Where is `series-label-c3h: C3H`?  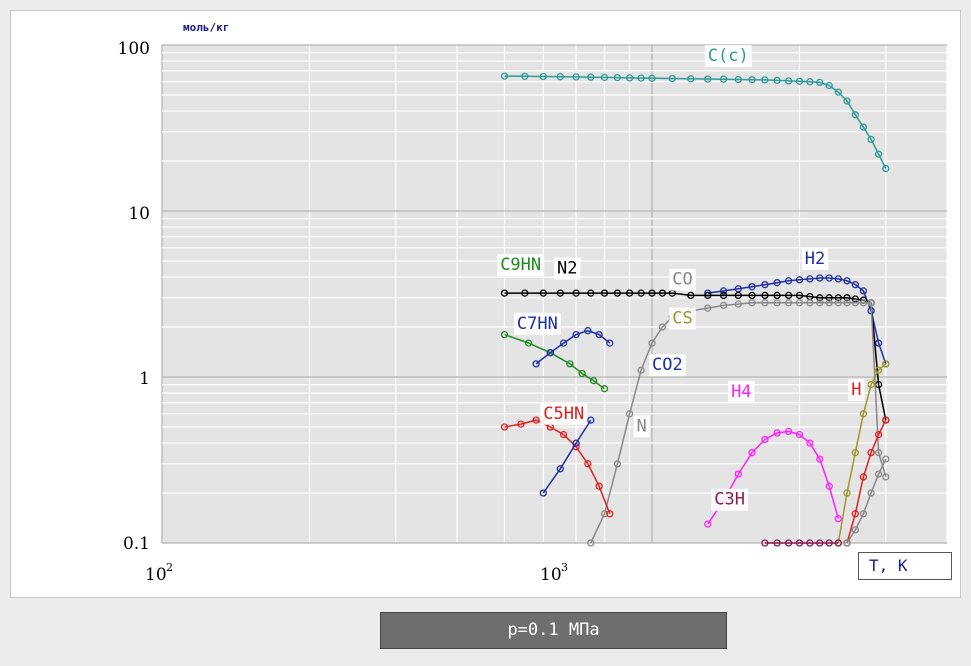 series-label-c3h: C3H is located at coordinates (729, 500).